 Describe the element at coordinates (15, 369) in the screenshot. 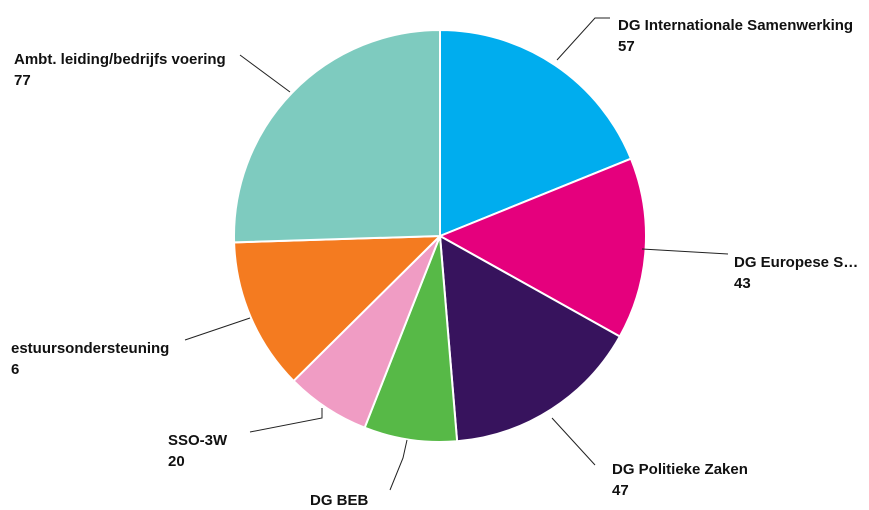

I see `slice-value-5: 6` at that location.